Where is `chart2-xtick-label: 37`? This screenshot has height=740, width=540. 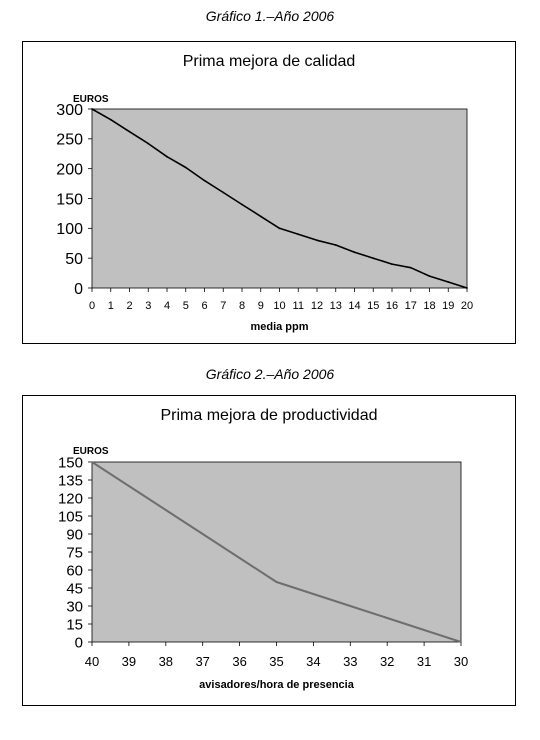
chart2-xtick-label: 37 is located at coordinates (202, 661).